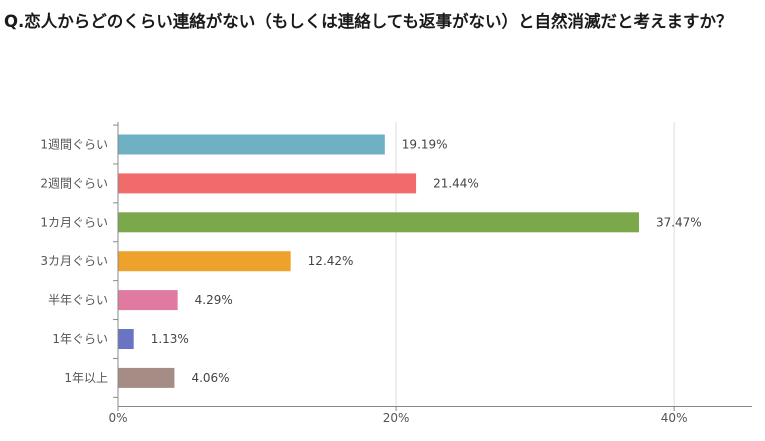  I want to click on category-label-3: 1カ月ぐらい, so click(74, 222).